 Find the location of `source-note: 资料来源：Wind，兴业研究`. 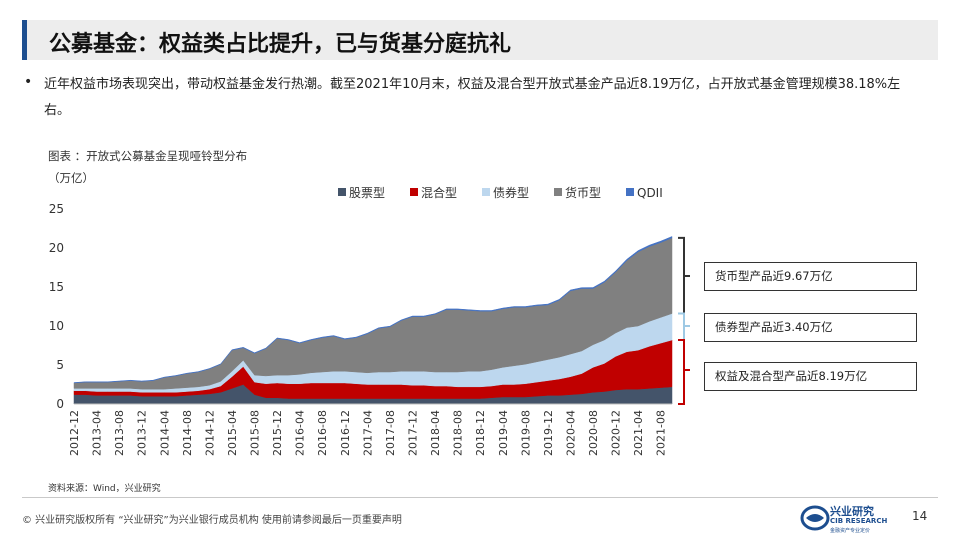

source-note: 资料来源：Wind，兴业研究 is located at coordinates (104, 489).